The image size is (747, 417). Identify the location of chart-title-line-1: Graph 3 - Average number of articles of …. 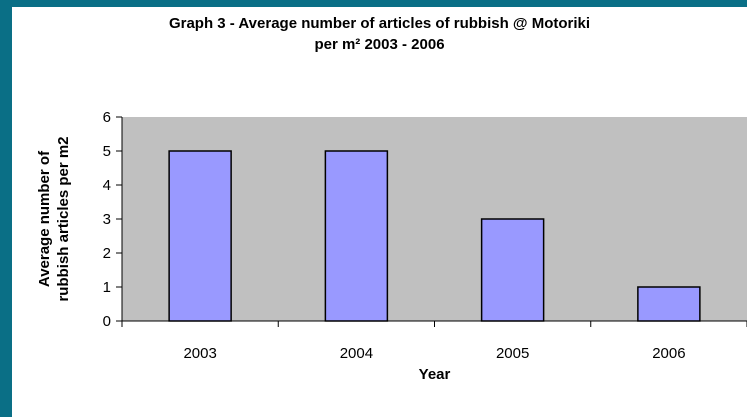
(379, 23).